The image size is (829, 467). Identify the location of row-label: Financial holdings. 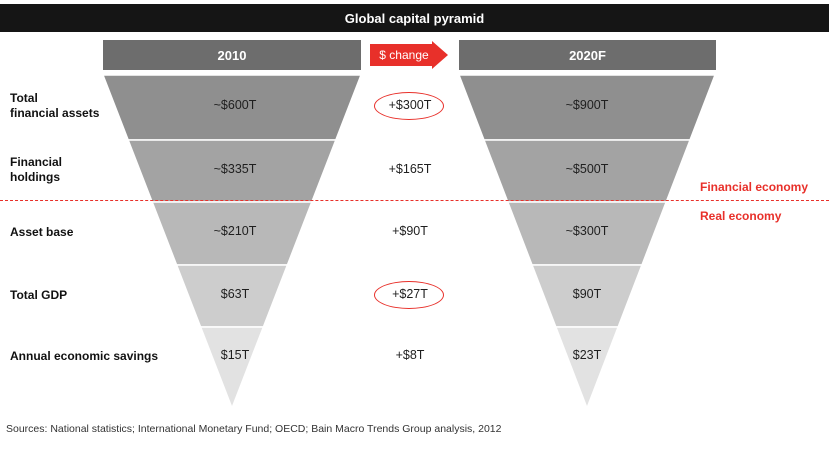
(36, 169).